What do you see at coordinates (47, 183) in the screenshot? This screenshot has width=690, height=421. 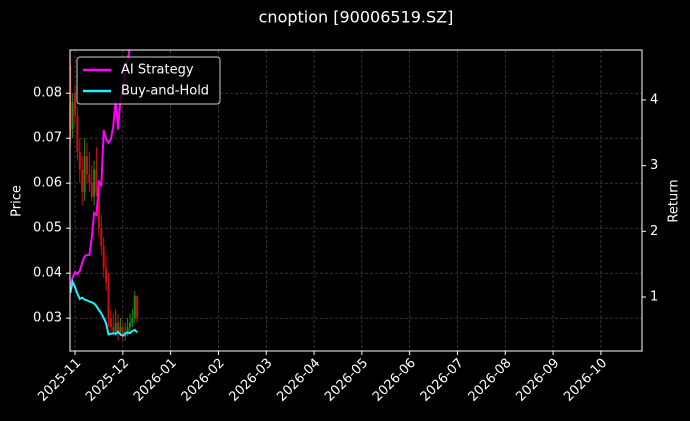 I see `y-tick-label: 0.06` at bounding box center [47, 183].